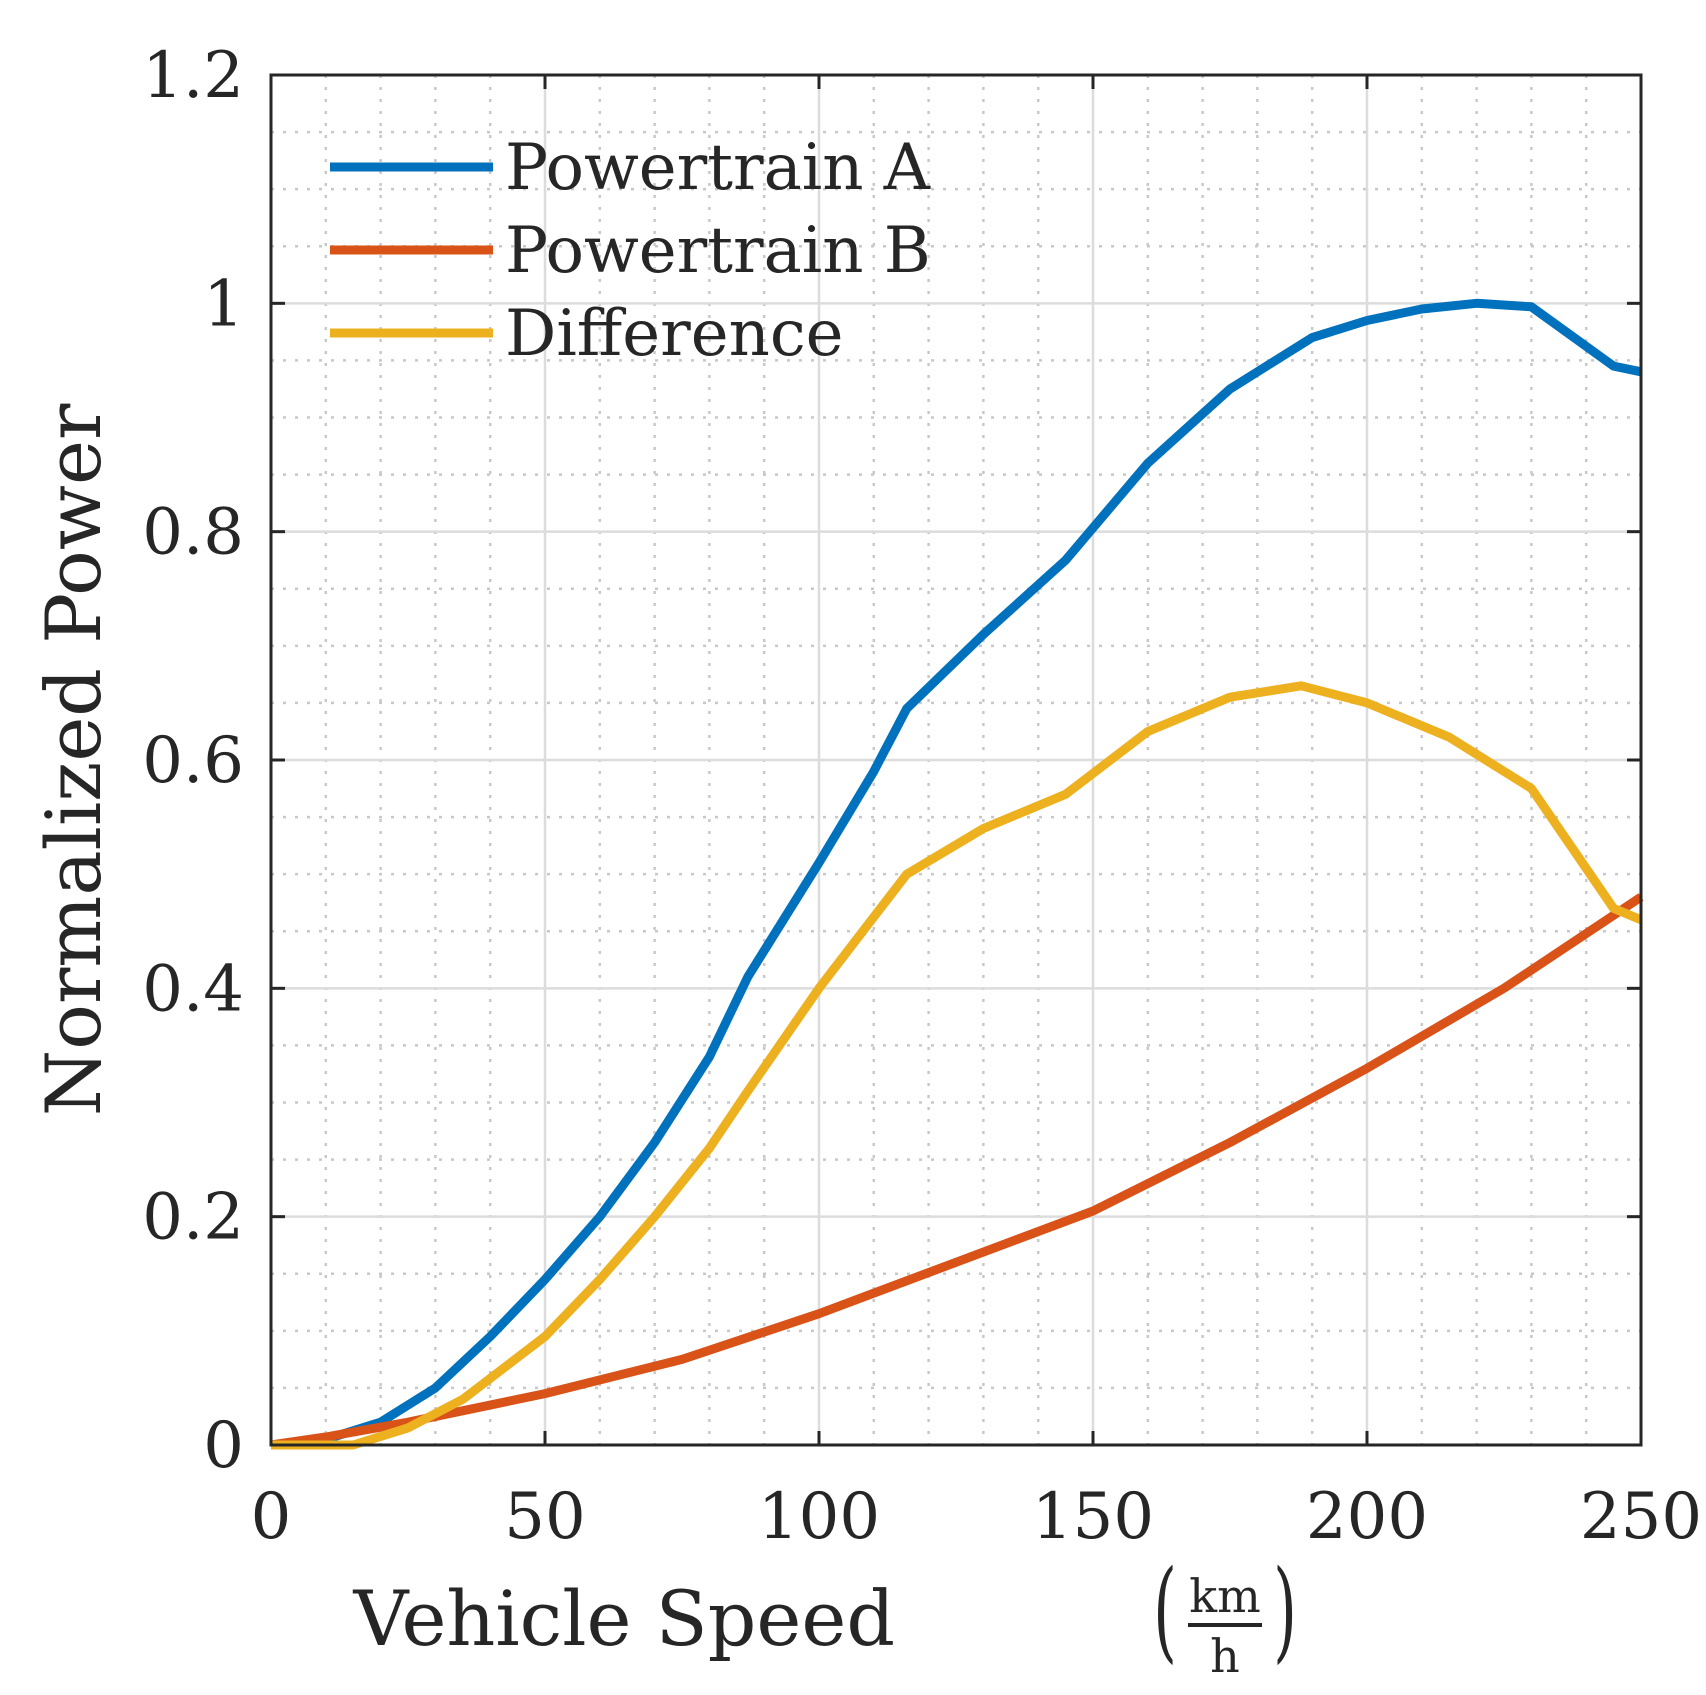  I want to click on y-tick-label: 0.8, so click(193, 533).